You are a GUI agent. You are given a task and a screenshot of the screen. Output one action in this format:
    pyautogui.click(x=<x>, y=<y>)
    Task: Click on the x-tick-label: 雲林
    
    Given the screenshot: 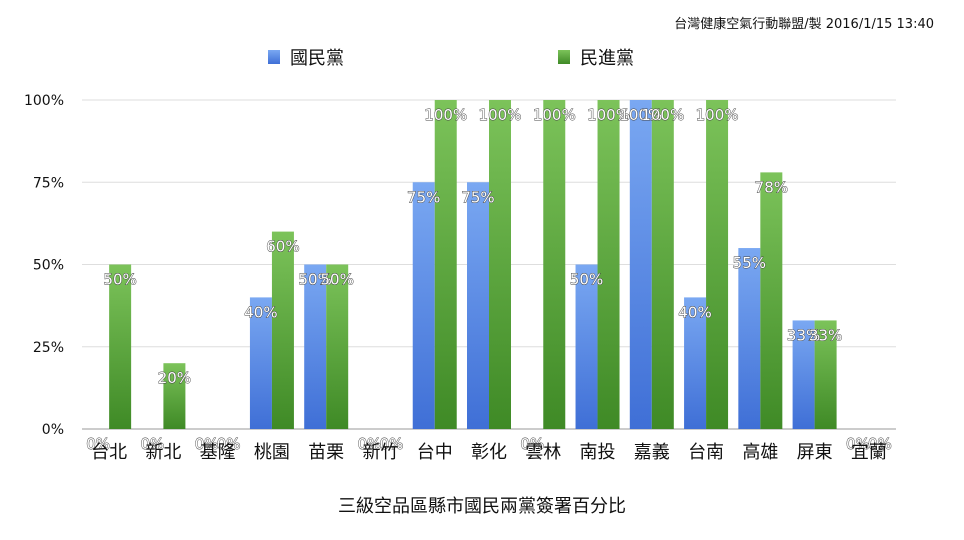 What is the action you would take?
    pyautogui.click(x=543, y=452)
    